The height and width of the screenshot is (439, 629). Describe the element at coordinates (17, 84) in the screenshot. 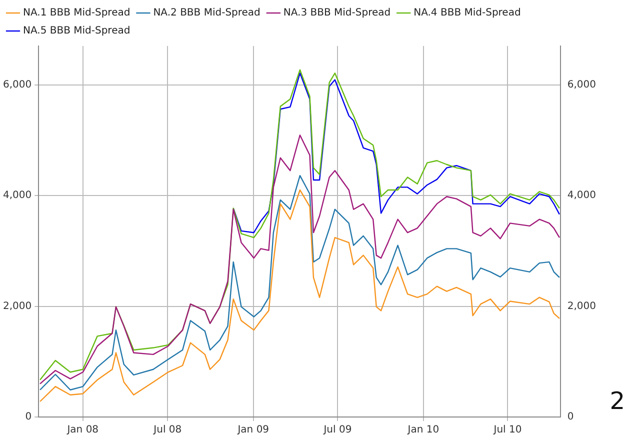

I see `y-tick-label: 6,000` at that location.